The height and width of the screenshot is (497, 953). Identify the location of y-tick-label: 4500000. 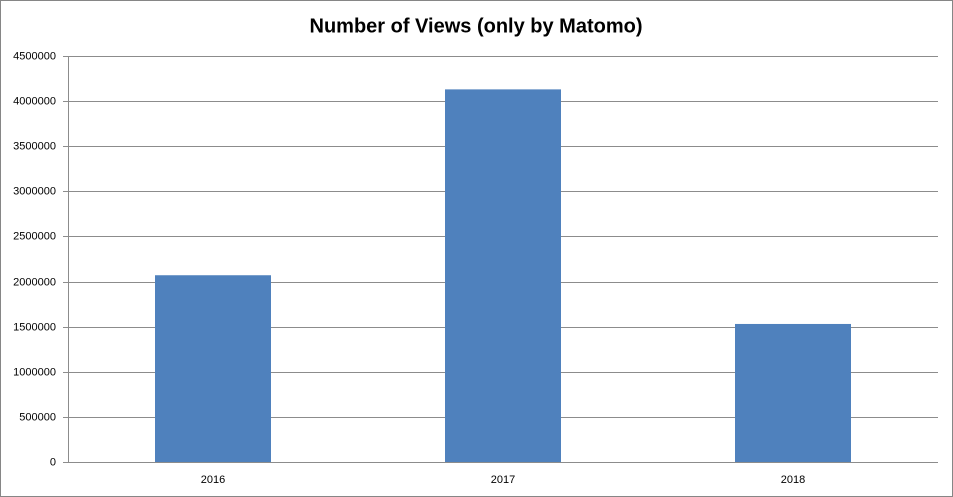
(34, 56).